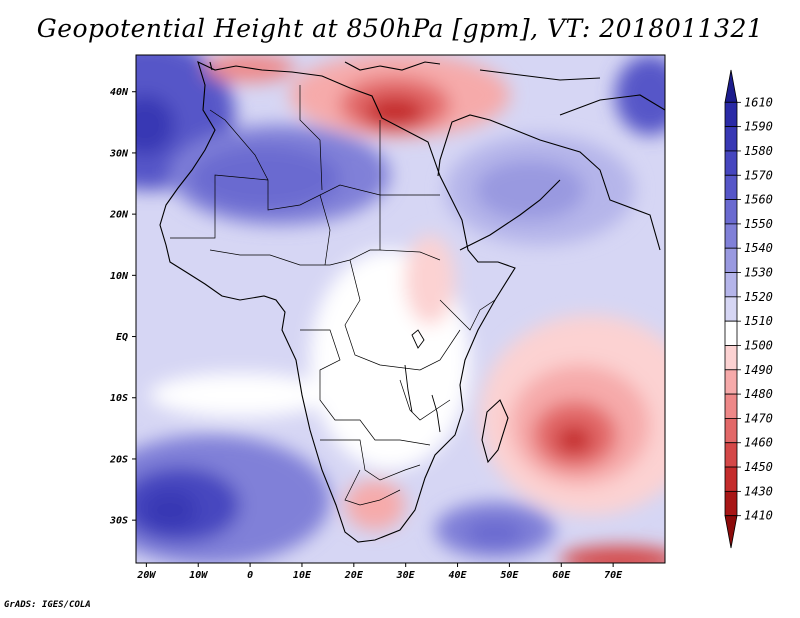 The width and height of the screenshot is (800, 618). What do you see at coordinates (758, 102) in the screenshot?
I see `colorbar-level-label: 1610` at bounding box center [758, 102].